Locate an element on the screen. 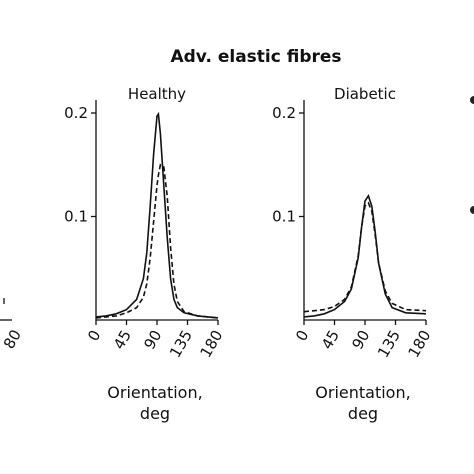 The height and width of the screenshot is (474, 474). left-partial-panel: 80 is located at coordinates (12, 325).